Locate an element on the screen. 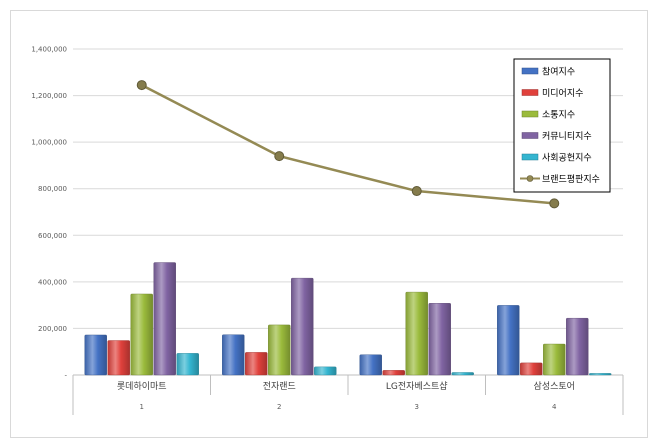  legend-entry: 미디어지수 is located at coordinates (562, 93).